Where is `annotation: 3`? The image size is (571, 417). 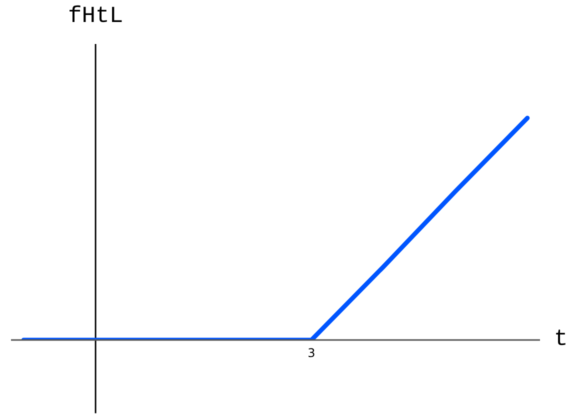
annotation: 3 is located at coordinates (311, 353).